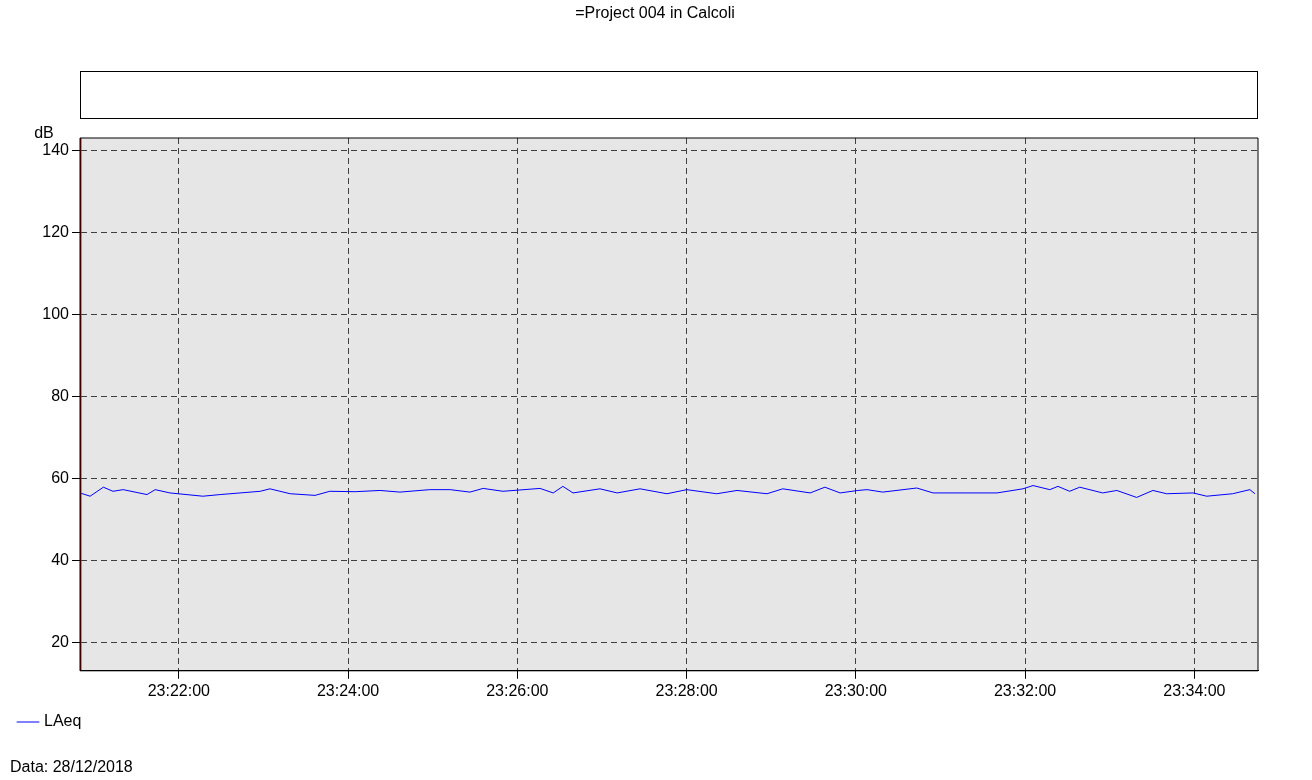 This screenshot has height=780, width=1312. I want to click on y-tick-label: 140, so click(56, 149).